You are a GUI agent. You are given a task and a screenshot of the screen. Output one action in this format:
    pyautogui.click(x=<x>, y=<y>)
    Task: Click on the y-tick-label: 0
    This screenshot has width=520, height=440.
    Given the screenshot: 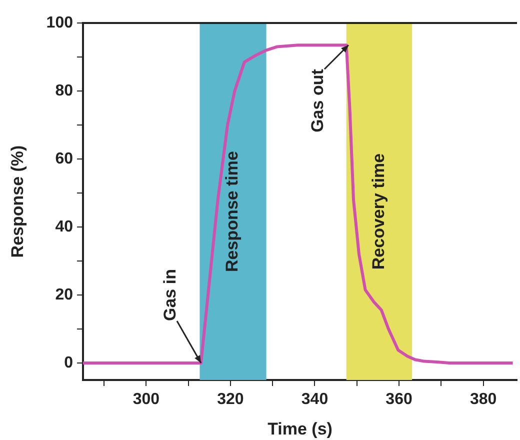 What is the action you would take?
    pyautogui.click(x=69, y=363)
    